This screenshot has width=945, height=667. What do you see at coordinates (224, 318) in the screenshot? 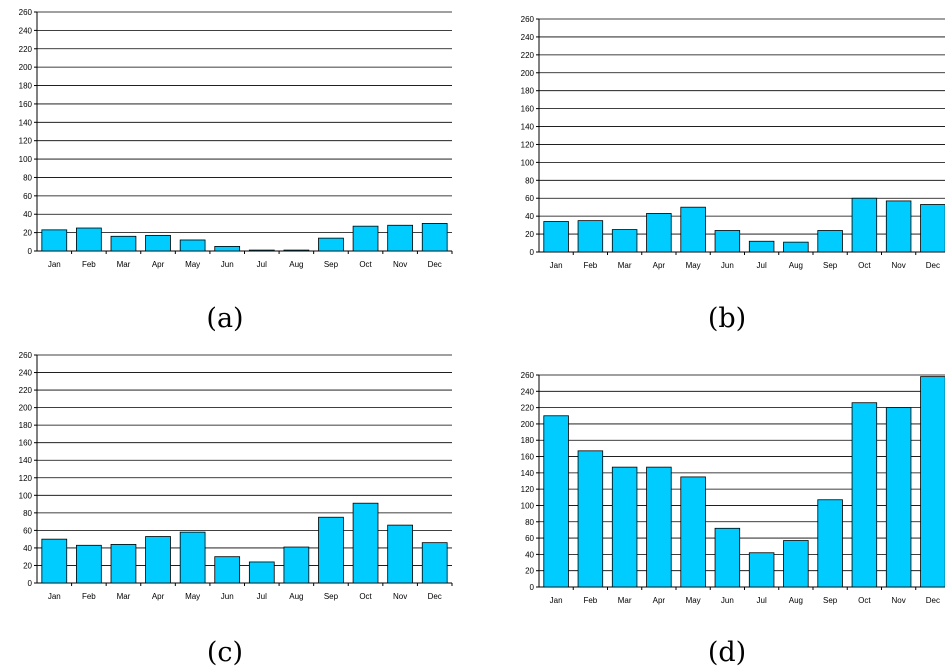
I see `panel-caption: (a)` at bounding box center [224, 318].